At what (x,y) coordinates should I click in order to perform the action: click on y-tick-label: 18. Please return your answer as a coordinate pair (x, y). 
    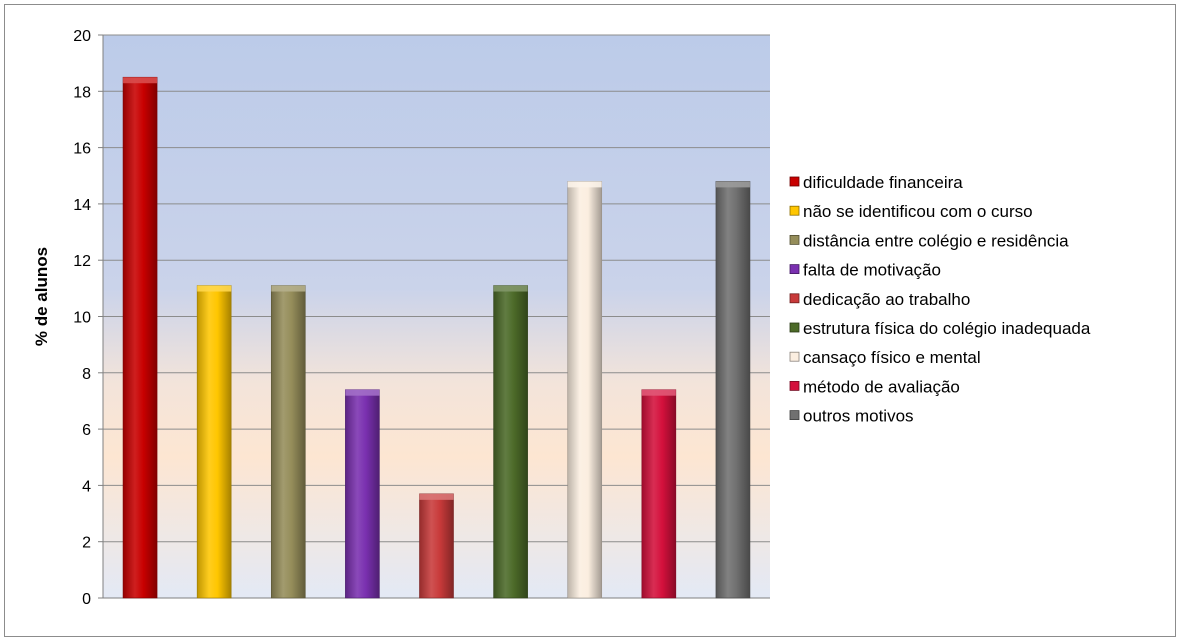
    Looking at the image, I should click on (82, 92).